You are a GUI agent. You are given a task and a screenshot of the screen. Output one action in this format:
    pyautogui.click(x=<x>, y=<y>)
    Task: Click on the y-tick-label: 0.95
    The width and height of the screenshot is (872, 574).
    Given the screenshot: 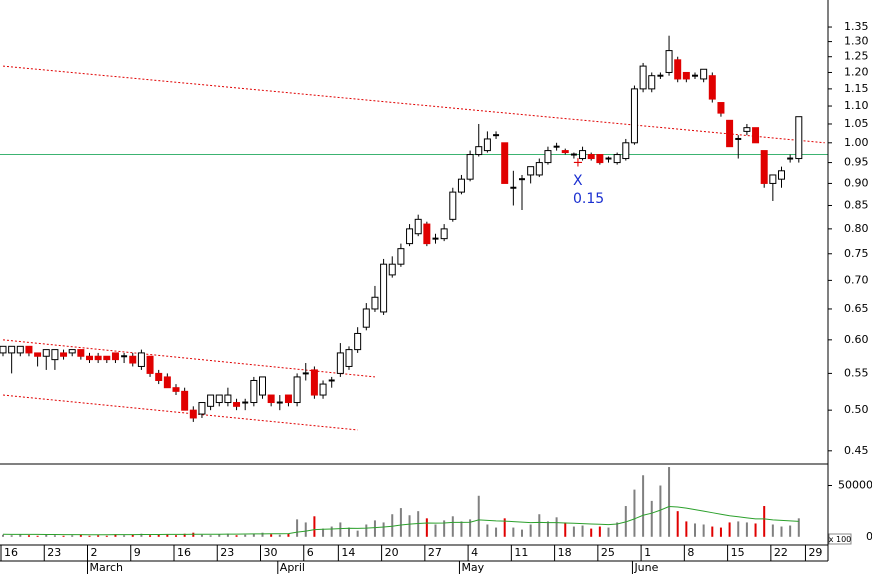 What is the action you would take?
    pyautogui.click(x=856, y=162)
    